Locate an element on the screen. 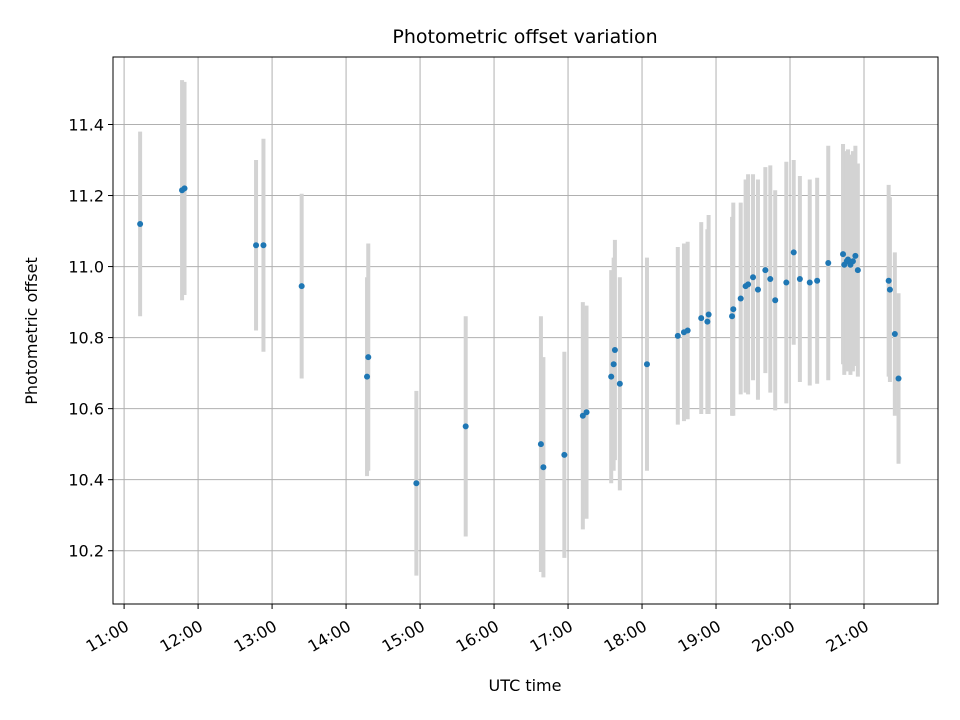 This screenshot has height=720, width=960. x-tick-label: 20:00 is located at coordinates (773, 636).